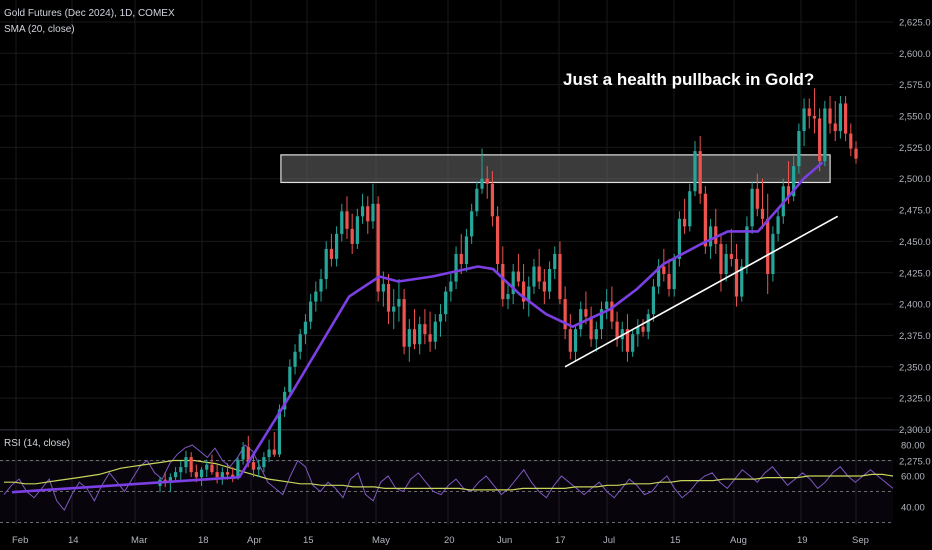 This screenshot has height=550, width=932. What do you see at coordinates (701, 291) in the screenshot?
I see `trendline` at bounding box center [701, 291].